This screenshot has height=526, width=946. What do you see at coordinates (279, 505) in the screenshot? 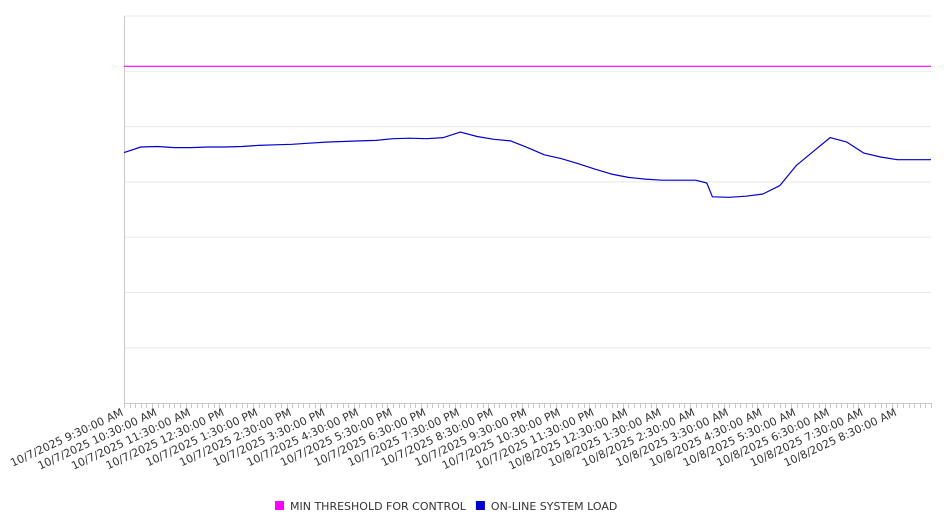
I see `legend-swatch-min-threshold` at bounding box center [279, 505].